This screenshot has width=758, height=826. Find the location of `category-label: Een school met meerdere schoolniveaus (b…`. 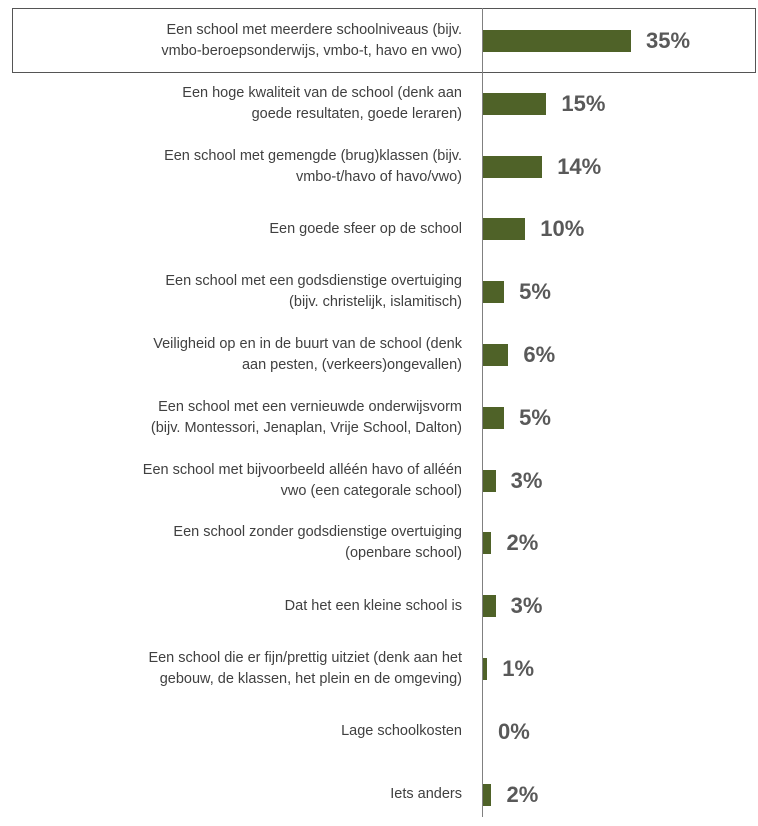

category-label: Een school met meerdere schoolniveaus (b… is located at coordinates (311, 40).